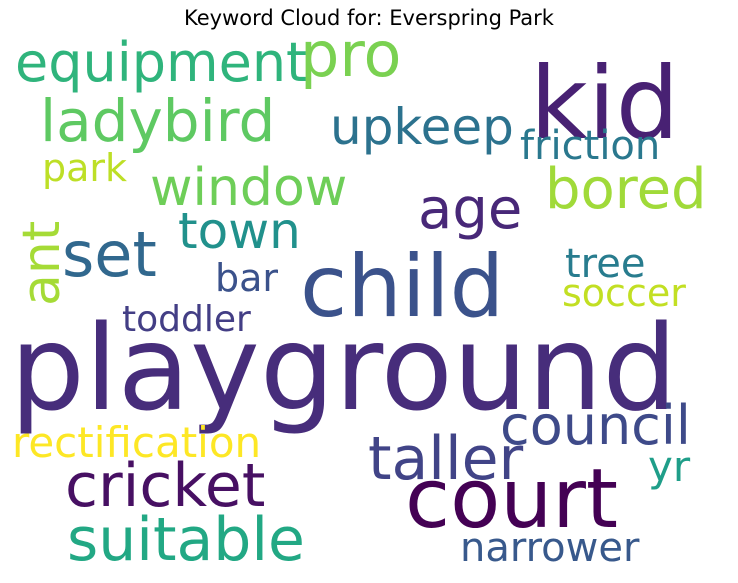 The height and width of the screenshot is (583, 738). I want to click on word-child: child, so click(402, 287).